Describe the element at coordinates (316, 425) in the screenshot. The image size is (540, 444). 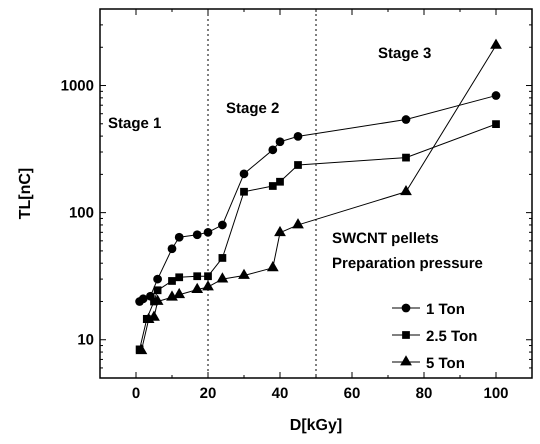
I see `x-axis-title: D[kGy]` at that location.